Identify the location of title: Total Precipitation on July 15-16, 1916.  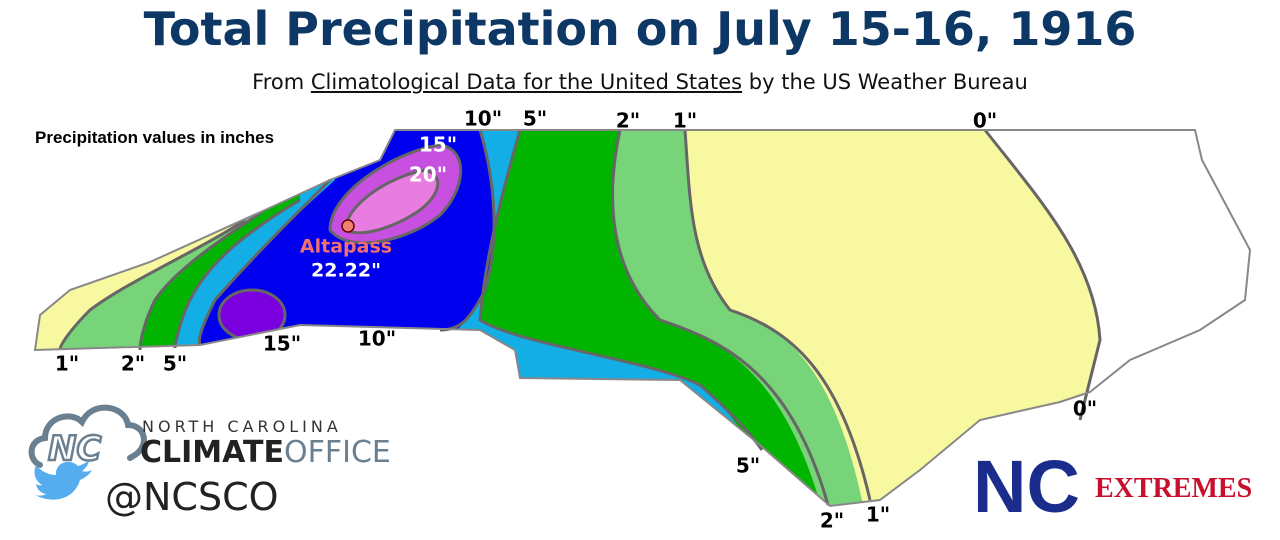
(640, 29).